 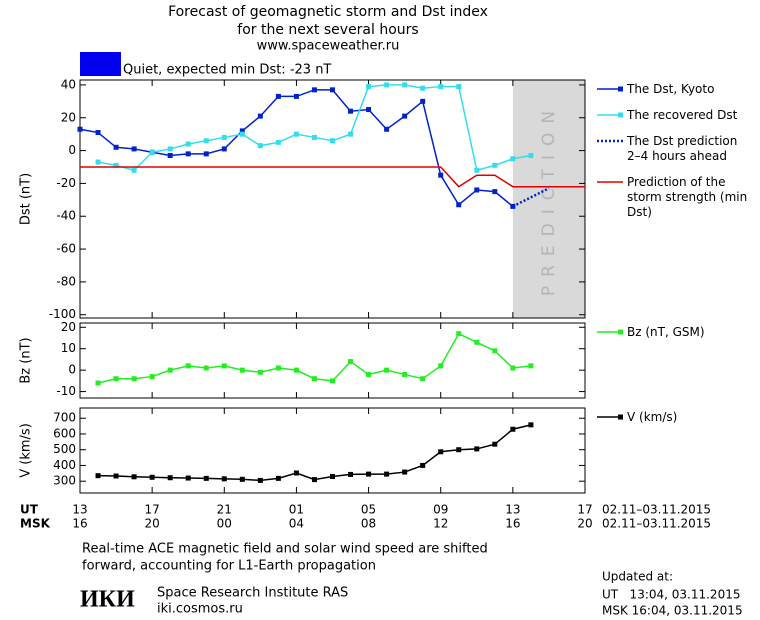 What do you see at coordinates (584, 510) in the screenshot?
I see `x-tick-label: 17` at bounding box center [584, 510].